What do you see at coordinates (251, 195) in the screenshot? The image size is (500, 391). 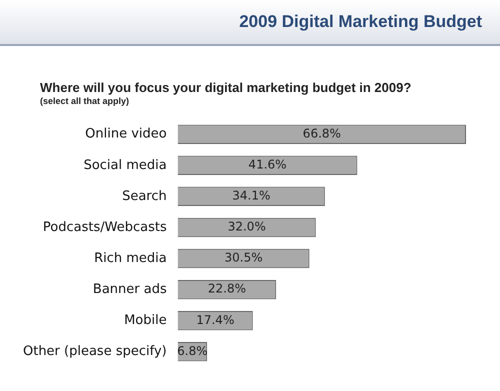 I see `data-label: 34.1%` at bounding box center [251, 195].